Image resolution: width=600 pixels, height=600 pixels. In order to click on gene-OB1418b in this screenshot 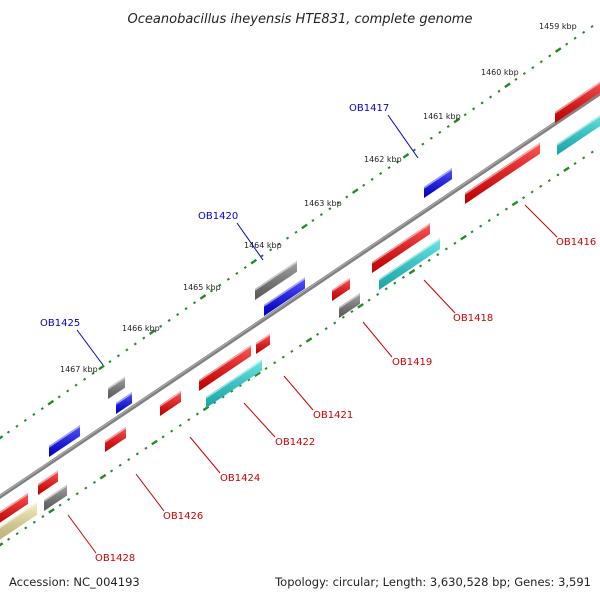, I will do `click(409, 264)`.